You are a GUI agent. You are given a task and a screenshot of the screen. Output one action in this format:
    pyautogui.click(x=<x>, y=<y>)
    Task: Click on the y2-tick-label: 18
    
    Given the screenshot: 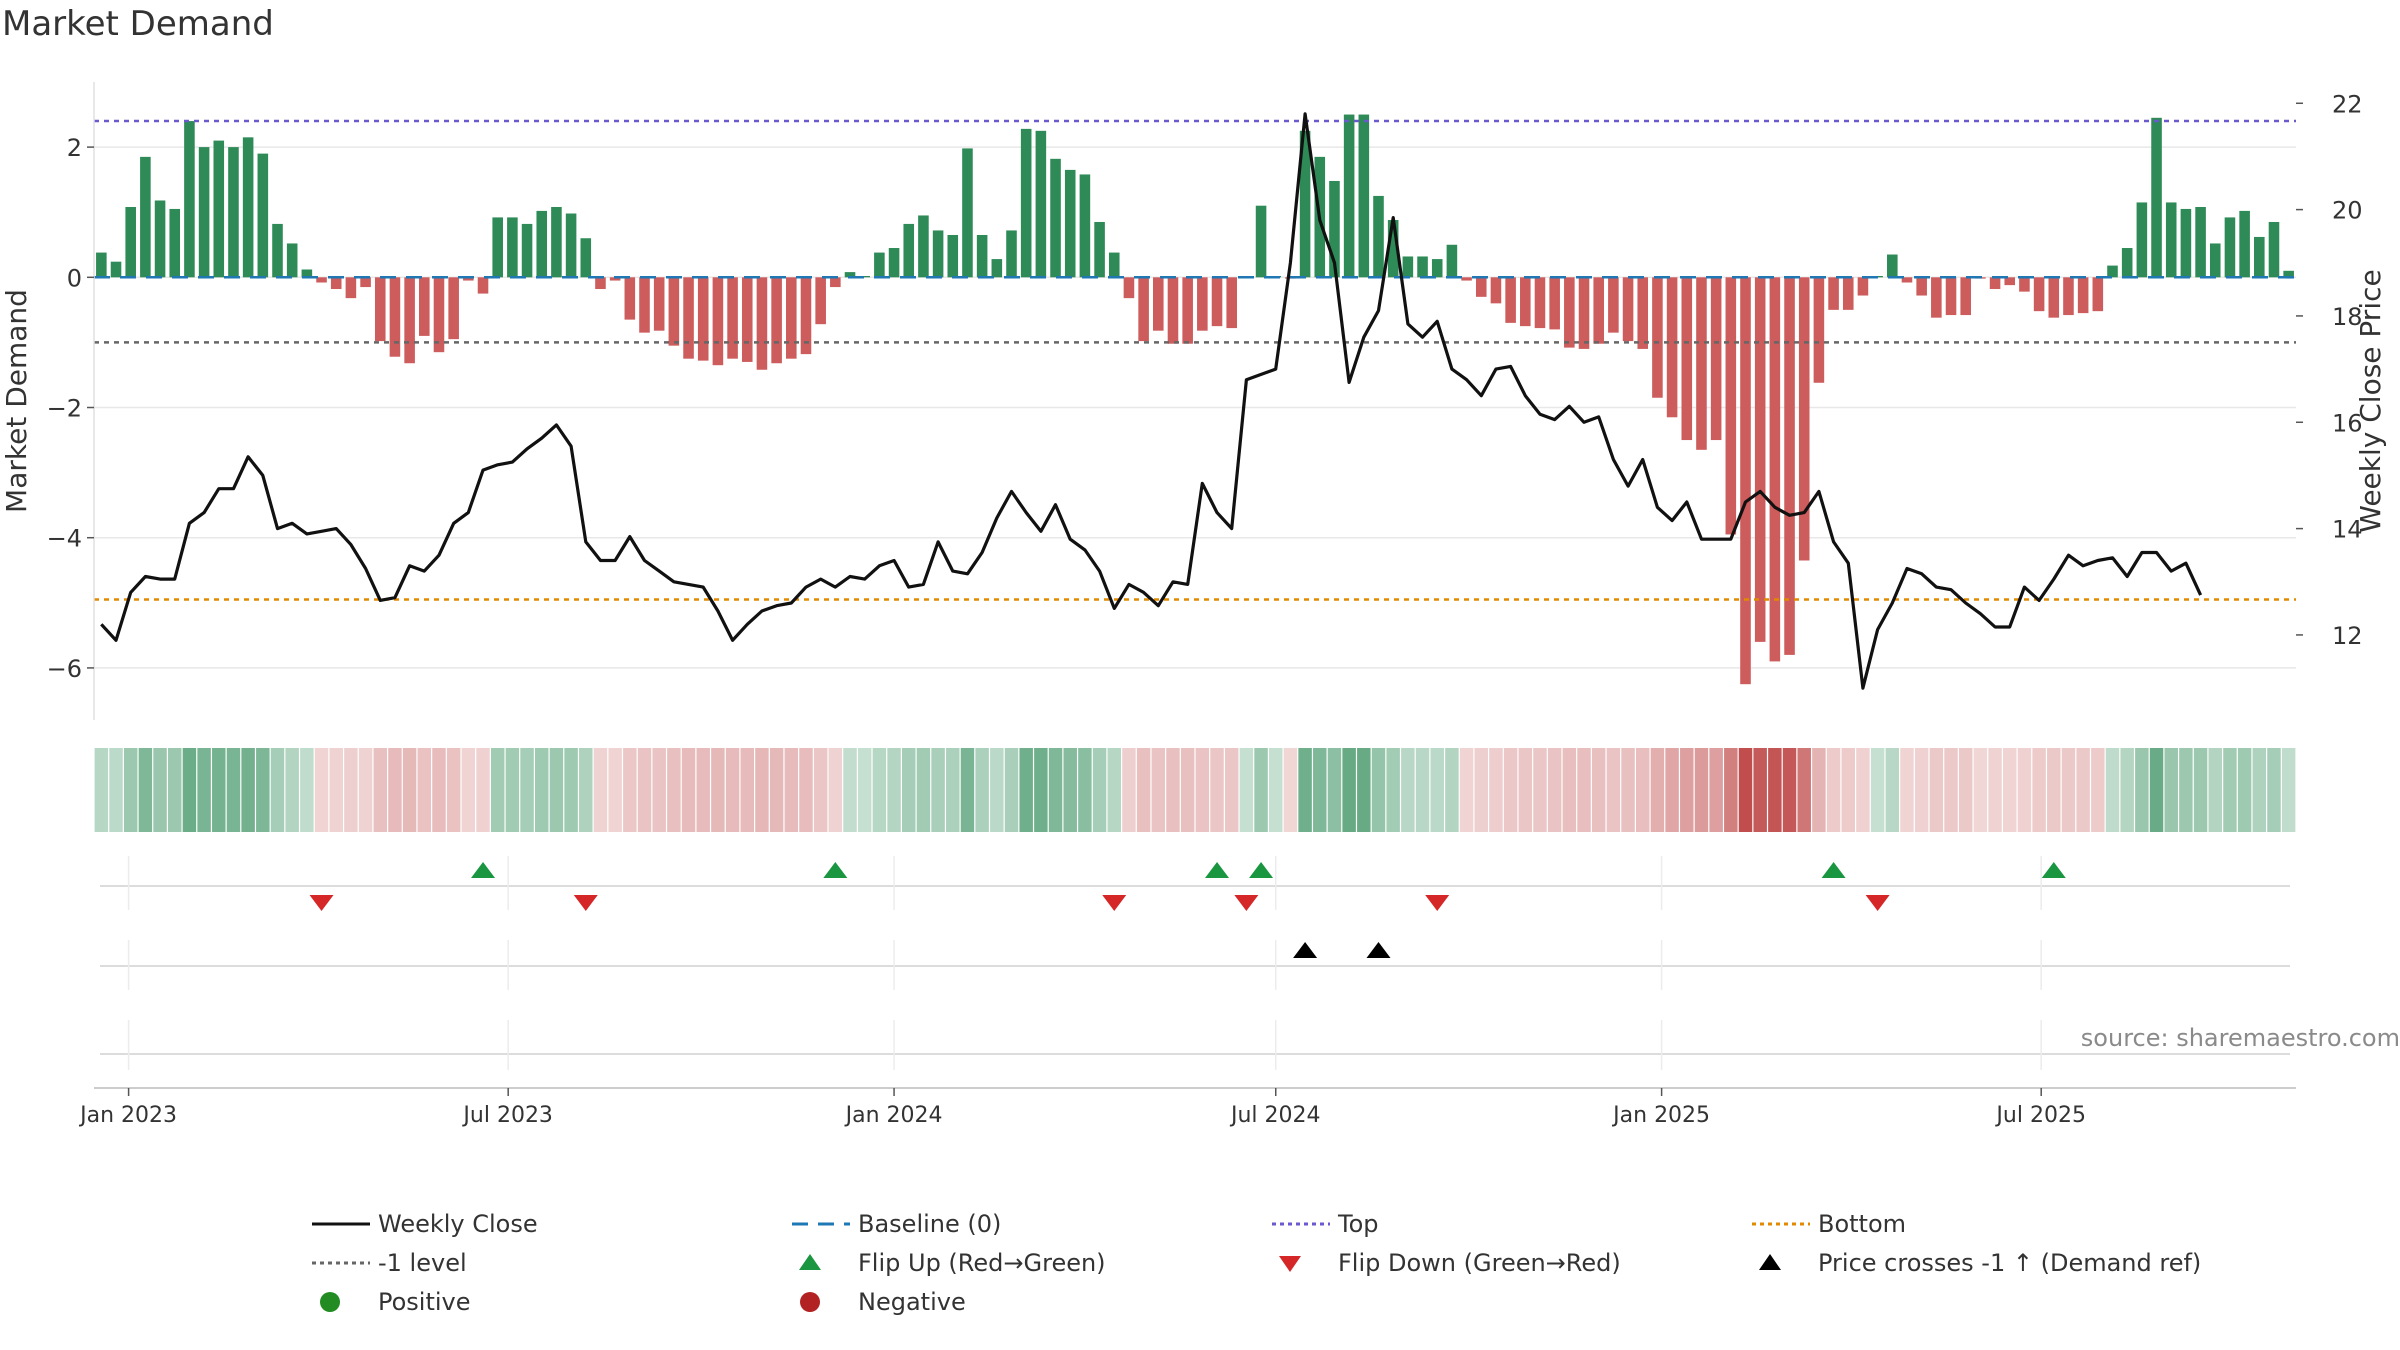 What is the action you would take?
    pyautogui.click(x=2347, y=317)
    